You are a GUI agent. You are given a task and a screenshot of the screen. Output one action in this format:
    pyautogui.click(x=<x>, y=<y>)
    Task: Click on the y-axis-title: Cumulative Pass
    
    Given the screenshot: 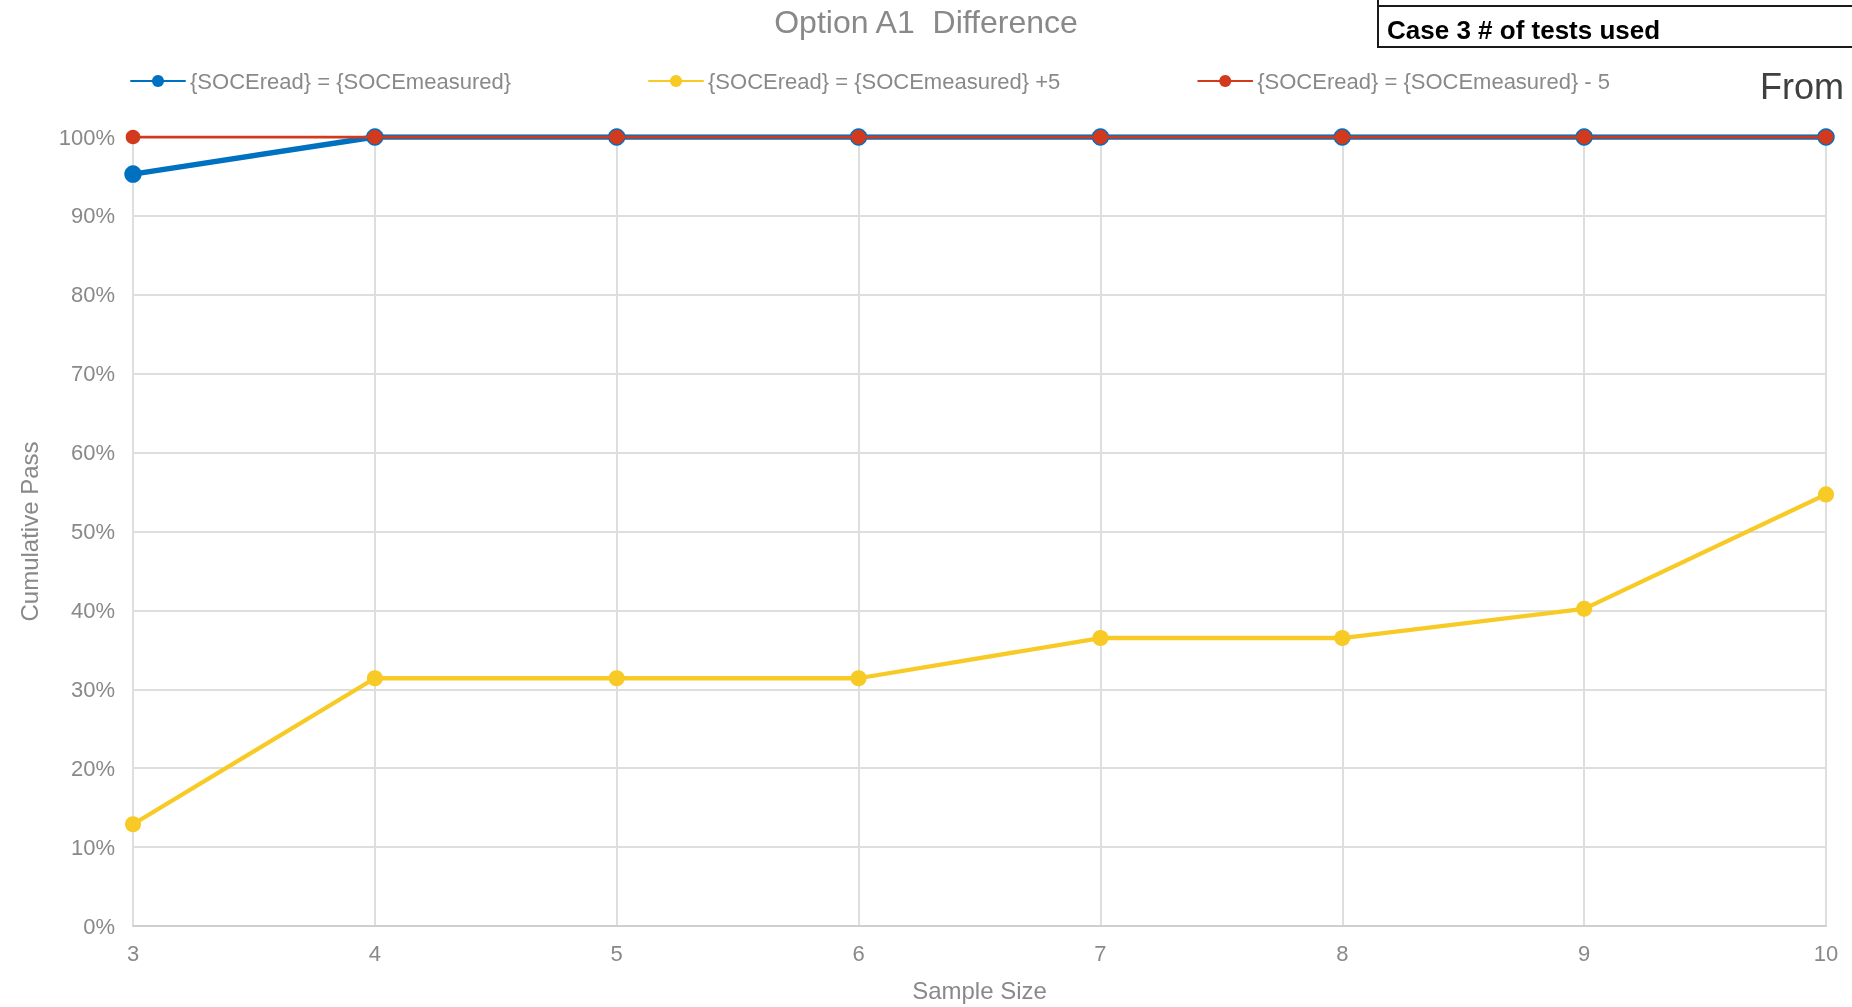 What is the action you would take?
    pyautogui.click(x=29, y=531)
    